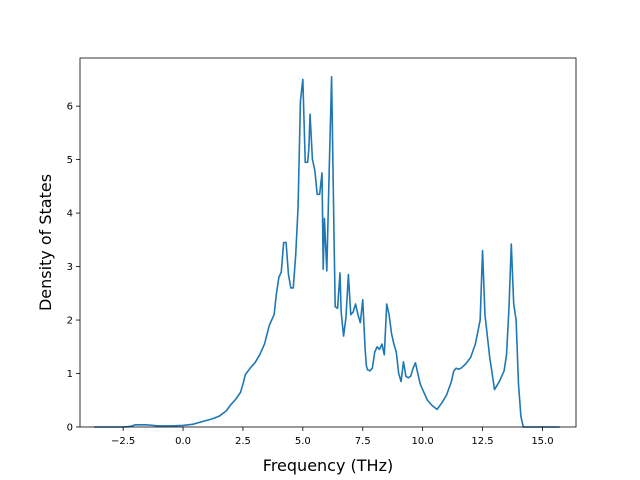 This screenshot has height=480, width=640. I want to click on y-tick-label: 3, so click(70, 267).